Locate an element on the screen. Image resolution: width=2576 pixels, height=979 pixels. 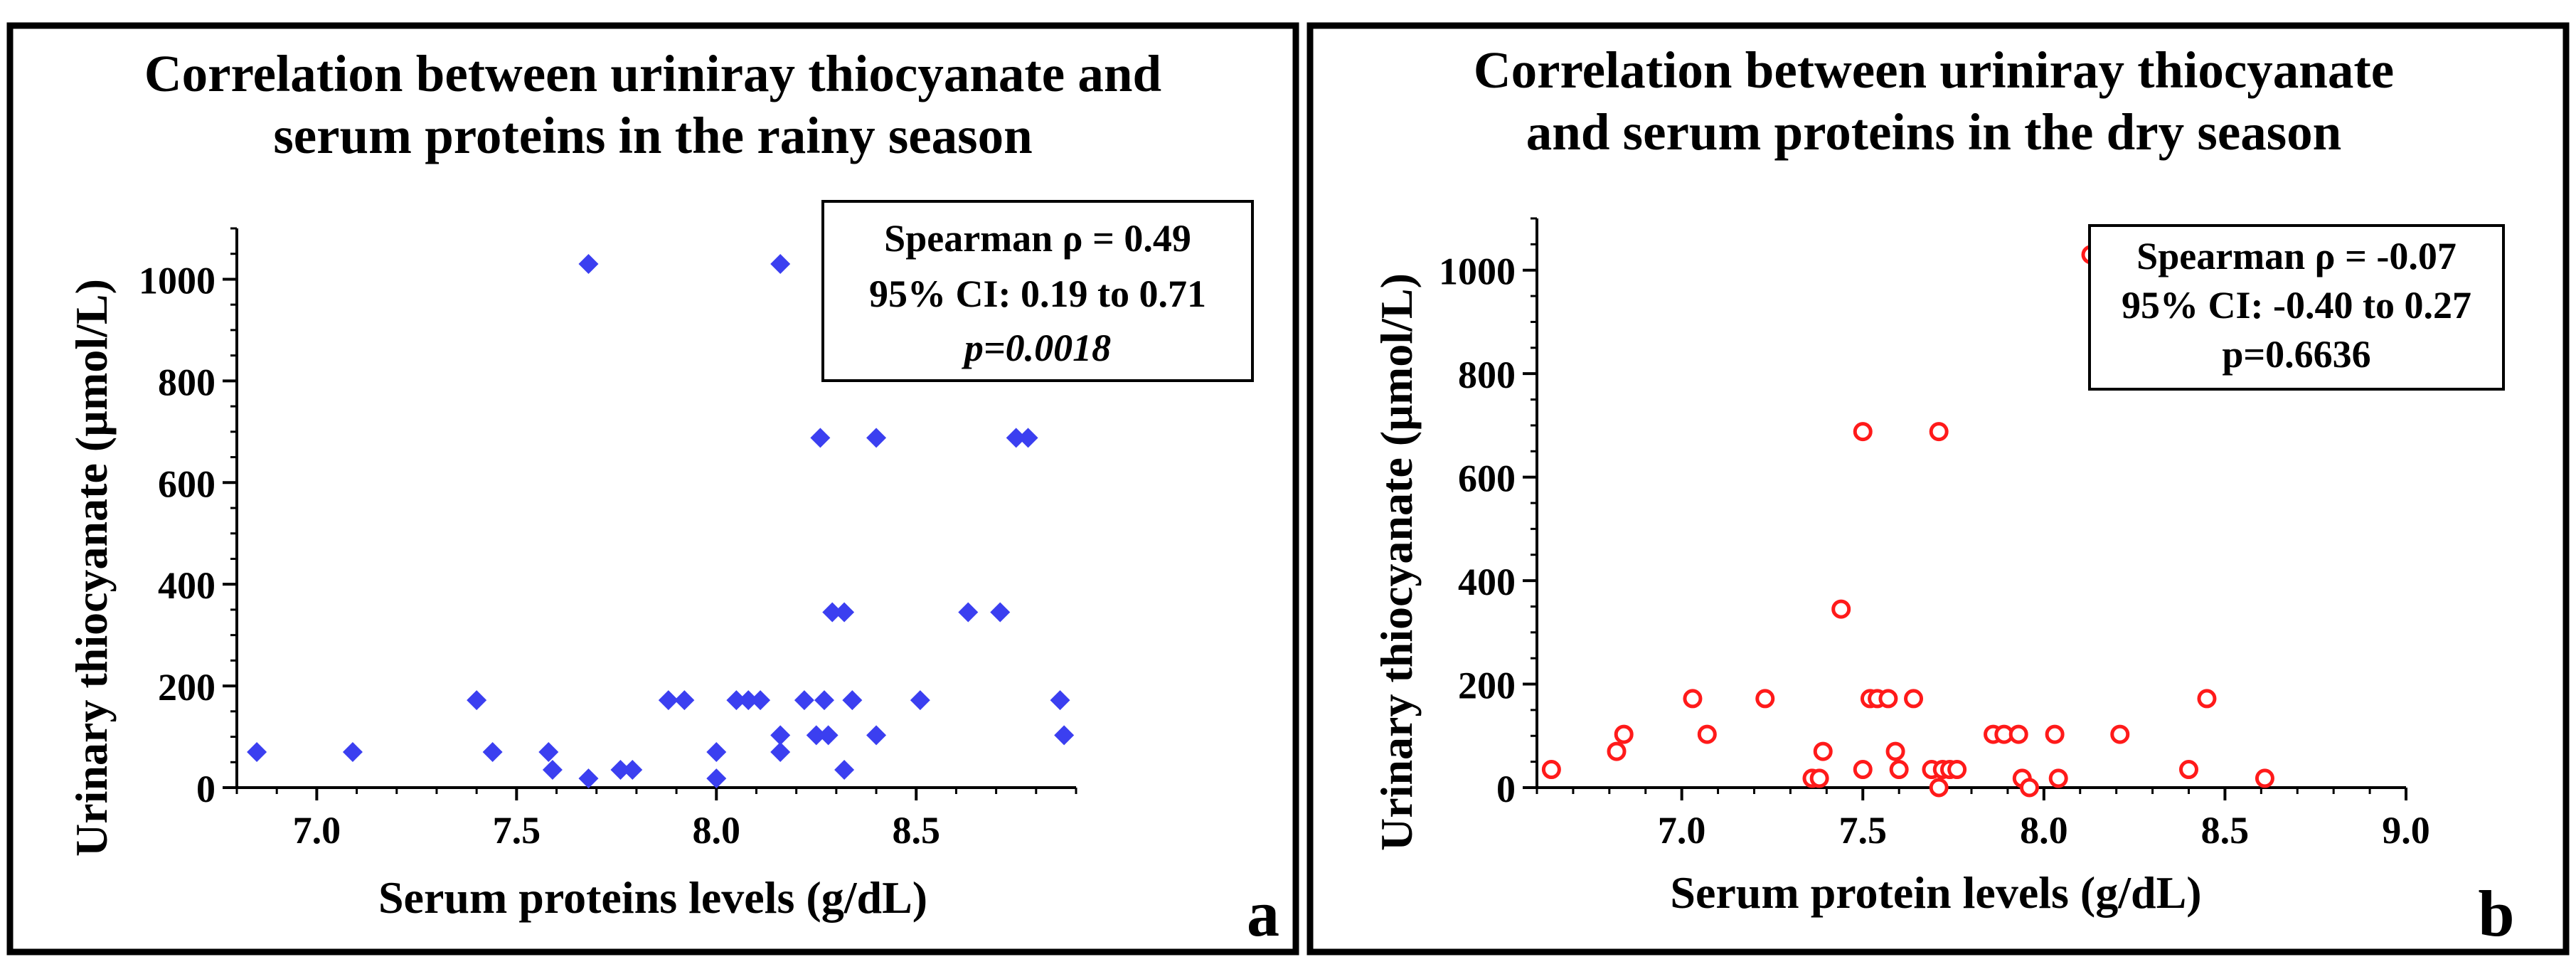
panel-b-x-tick-label: 8.5 is located at coordinates (2225, 830).